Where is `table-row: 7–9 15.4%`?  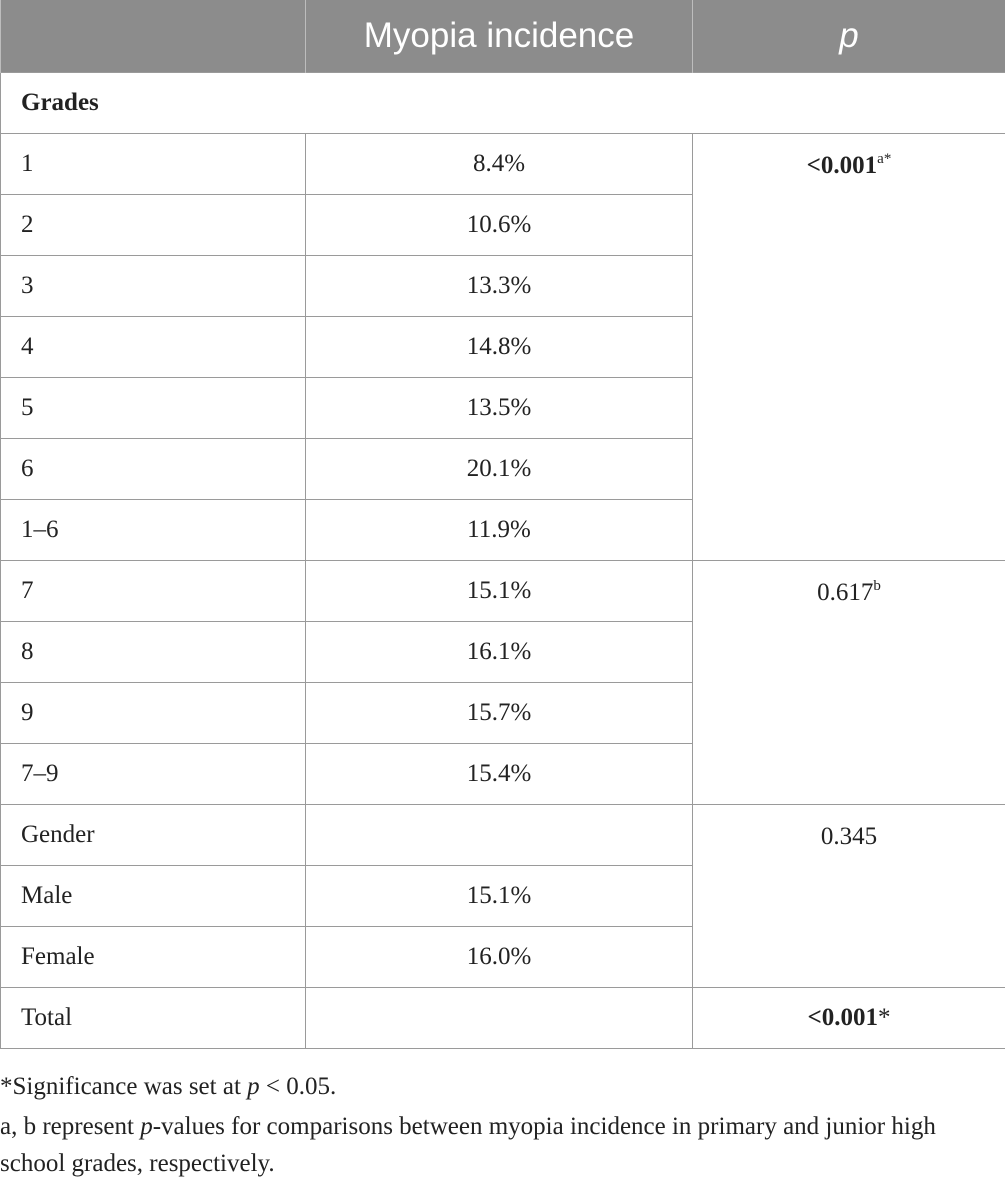 table-row: 7–9 15.4% is located at coordinates (502, 774).